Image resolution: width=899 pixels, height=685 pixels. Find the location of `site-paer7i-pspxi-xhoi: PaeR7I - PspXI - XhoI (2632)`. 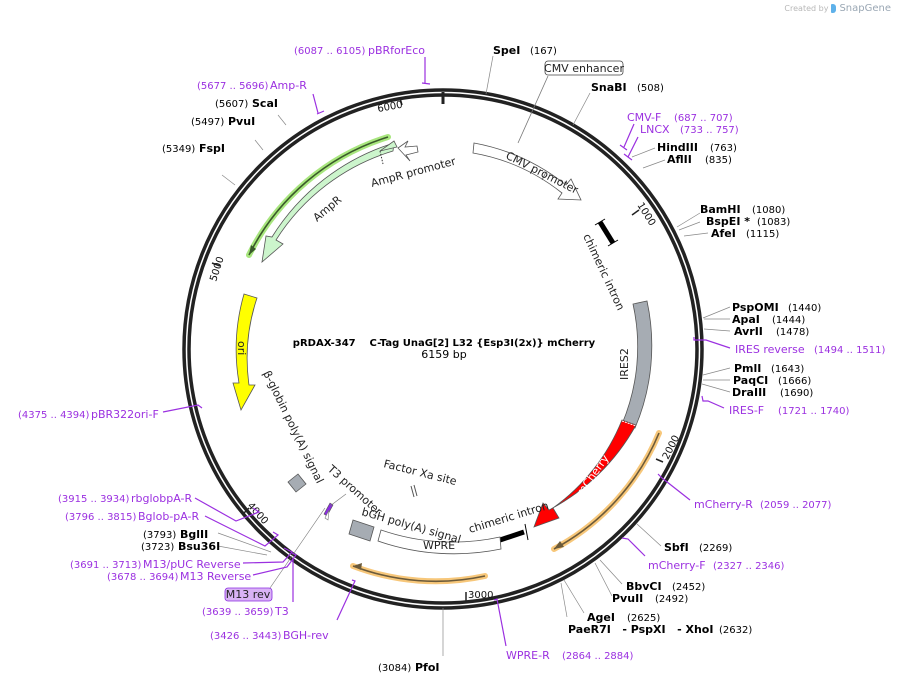

site-paer7i-pspxi-xhoi: PaeR7I - PspXI - XhoI (2632) is located at coordinates (660, 629).